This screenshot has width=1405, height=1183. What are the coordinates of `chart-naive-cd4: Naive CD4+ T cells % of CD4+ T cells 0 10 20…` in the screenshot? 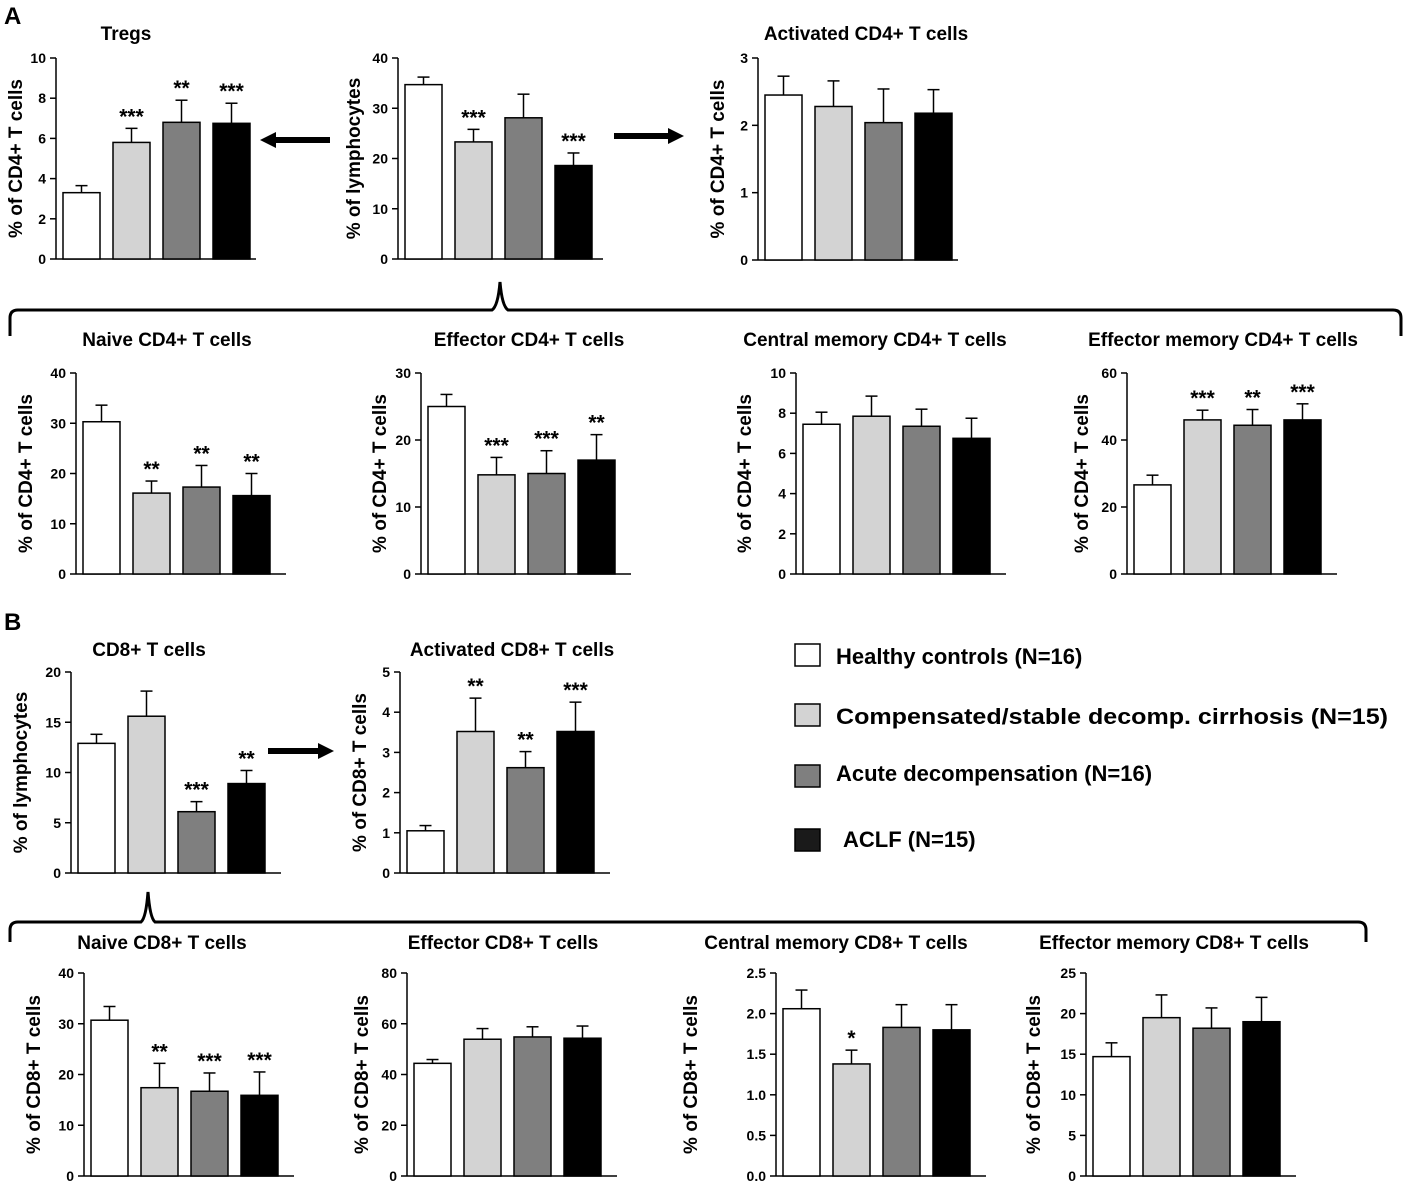 It's located at (151, 456).